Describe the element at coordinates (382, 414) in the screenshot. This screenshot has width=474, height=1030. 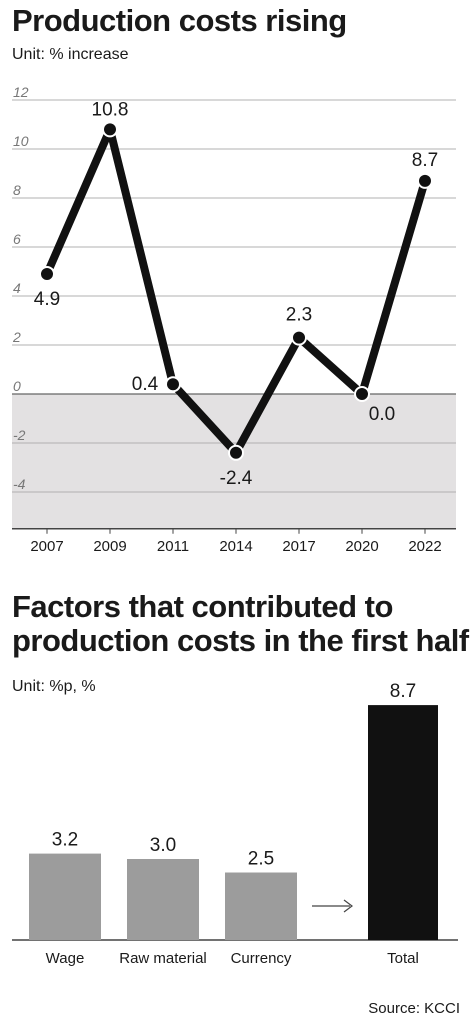
I see `data-label: 0.0` at that location.